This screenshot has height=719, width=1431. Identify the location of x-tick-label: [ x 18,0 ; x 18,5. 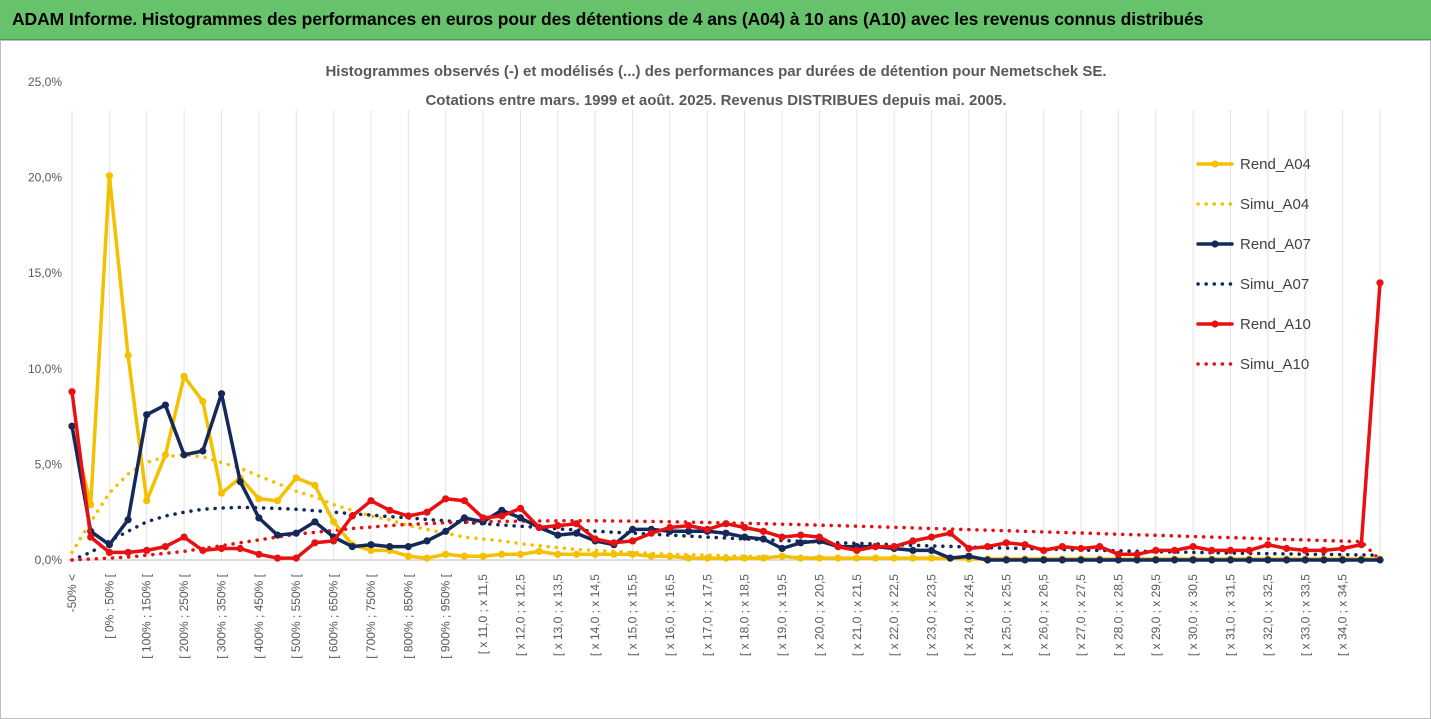
(745, 615).